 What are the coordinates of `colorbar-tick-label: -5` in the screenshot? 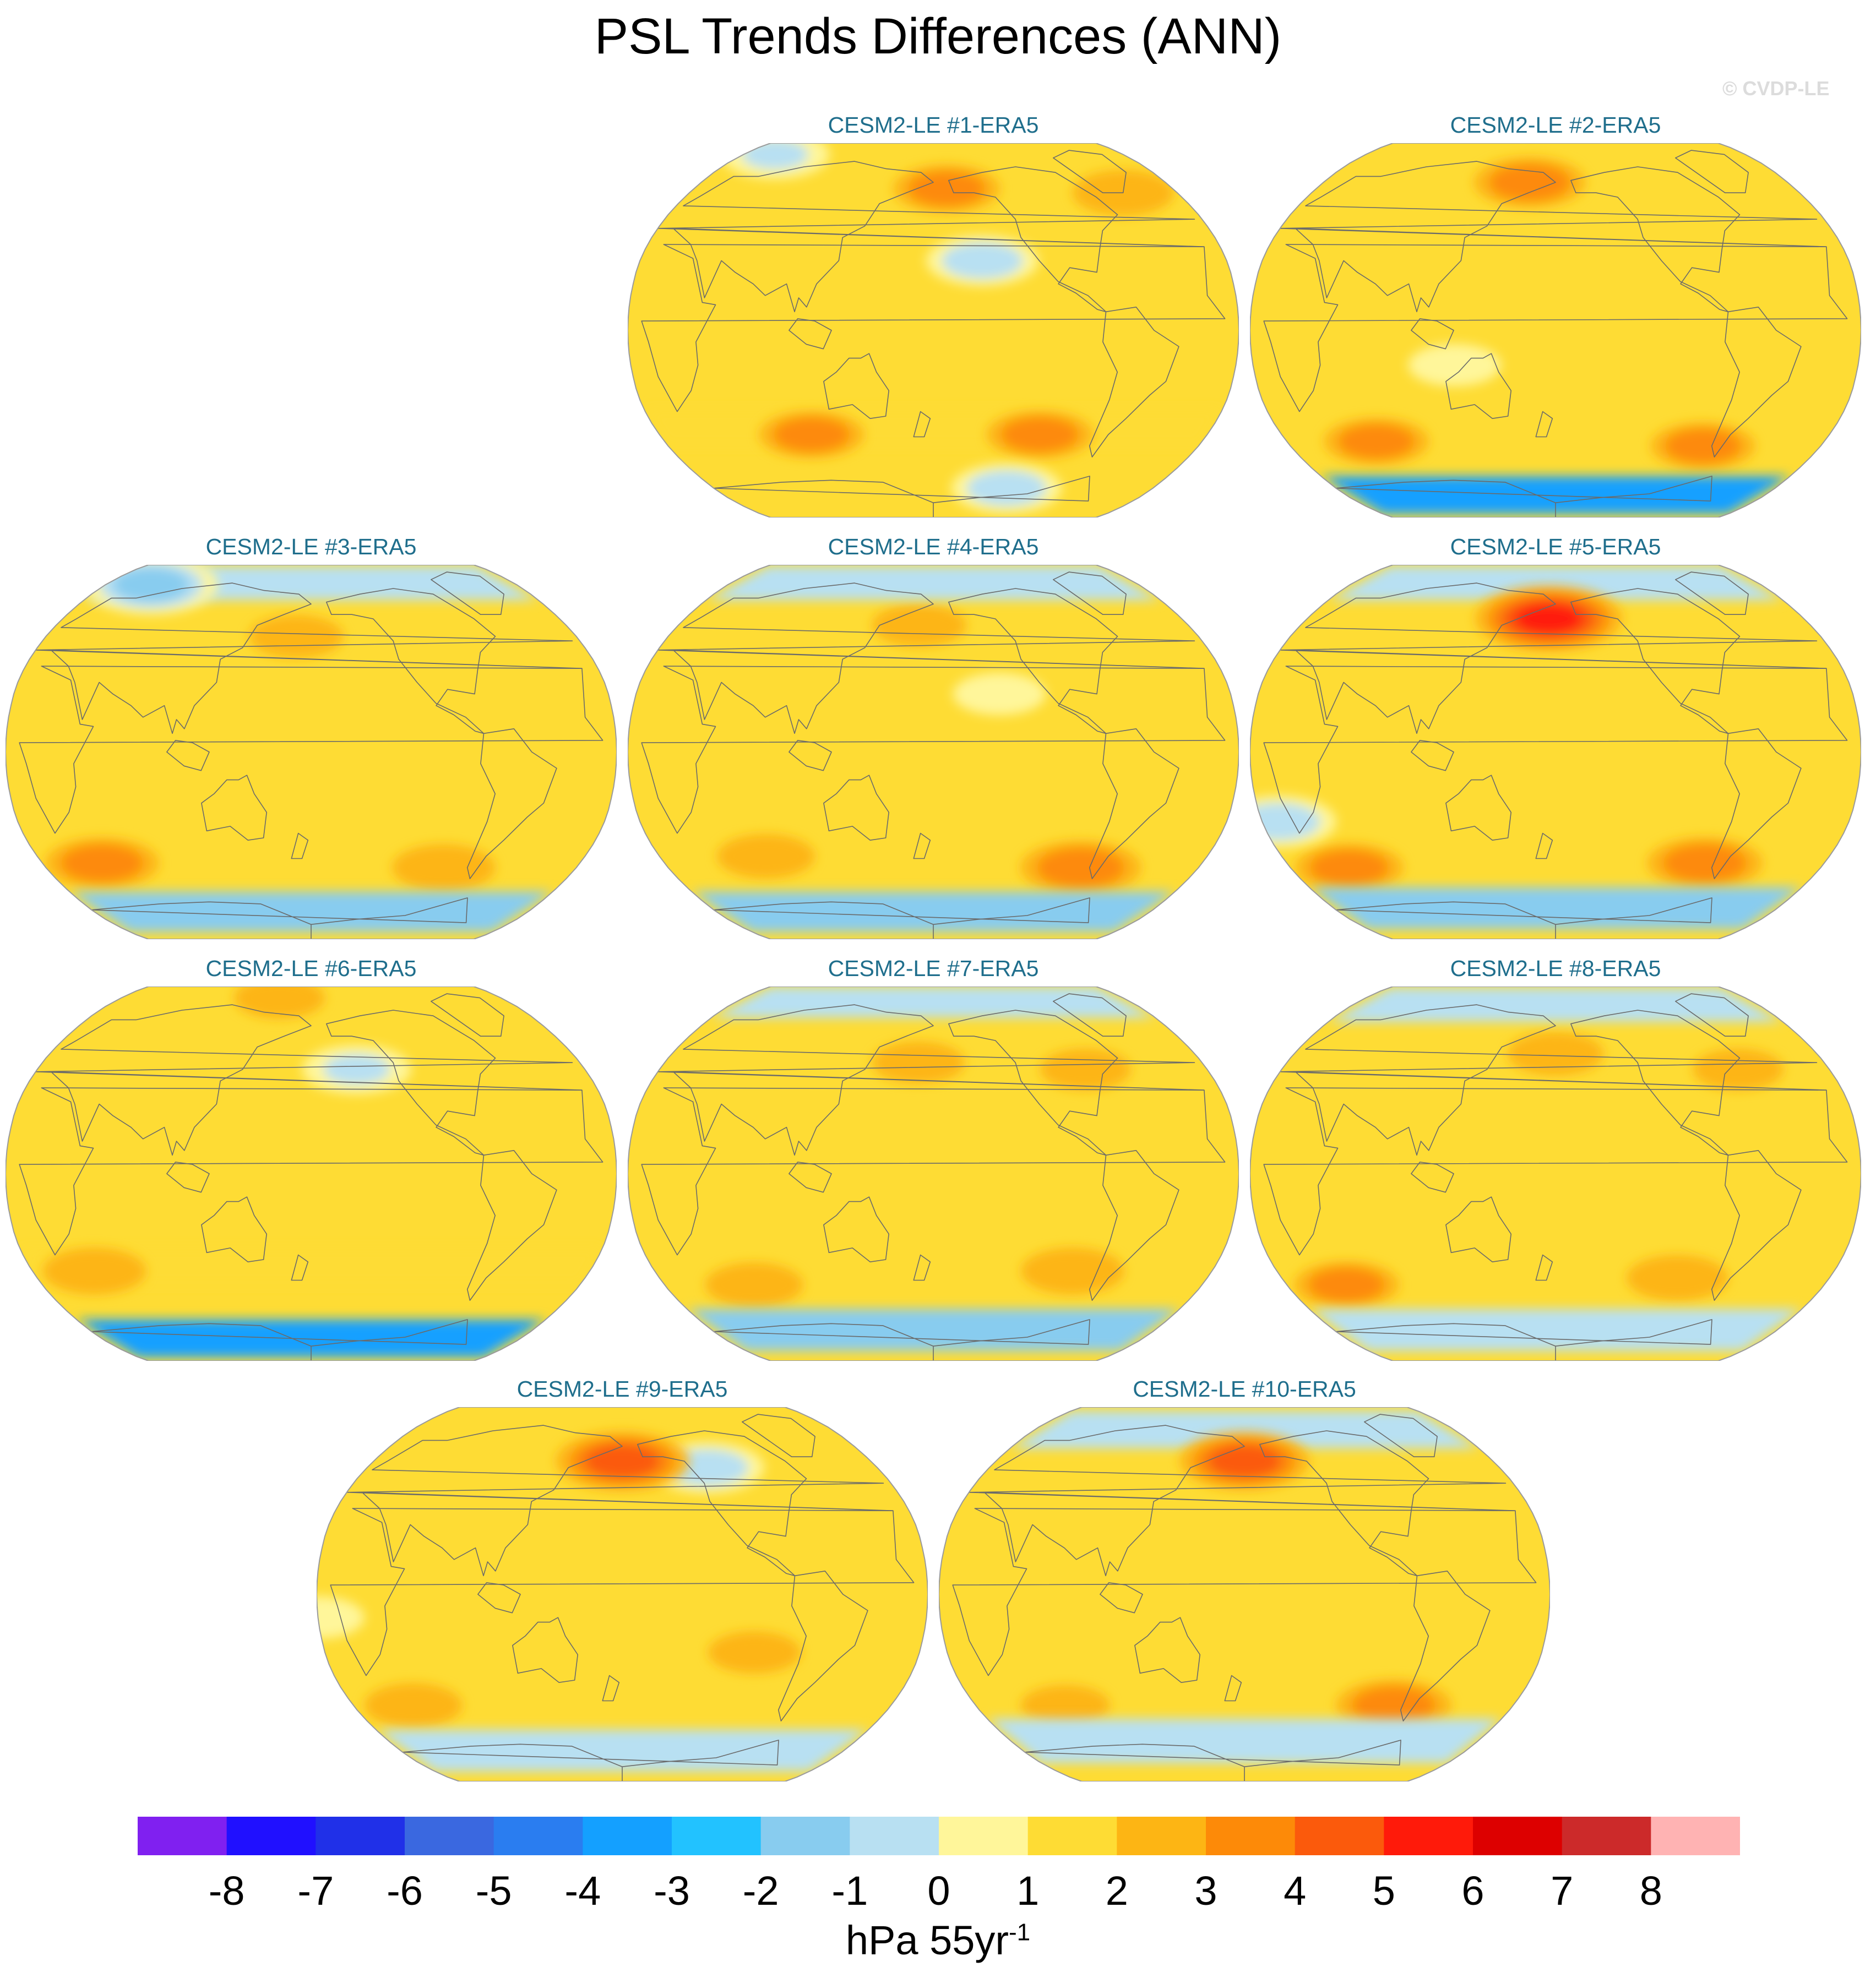 It's located at (494, 1891).